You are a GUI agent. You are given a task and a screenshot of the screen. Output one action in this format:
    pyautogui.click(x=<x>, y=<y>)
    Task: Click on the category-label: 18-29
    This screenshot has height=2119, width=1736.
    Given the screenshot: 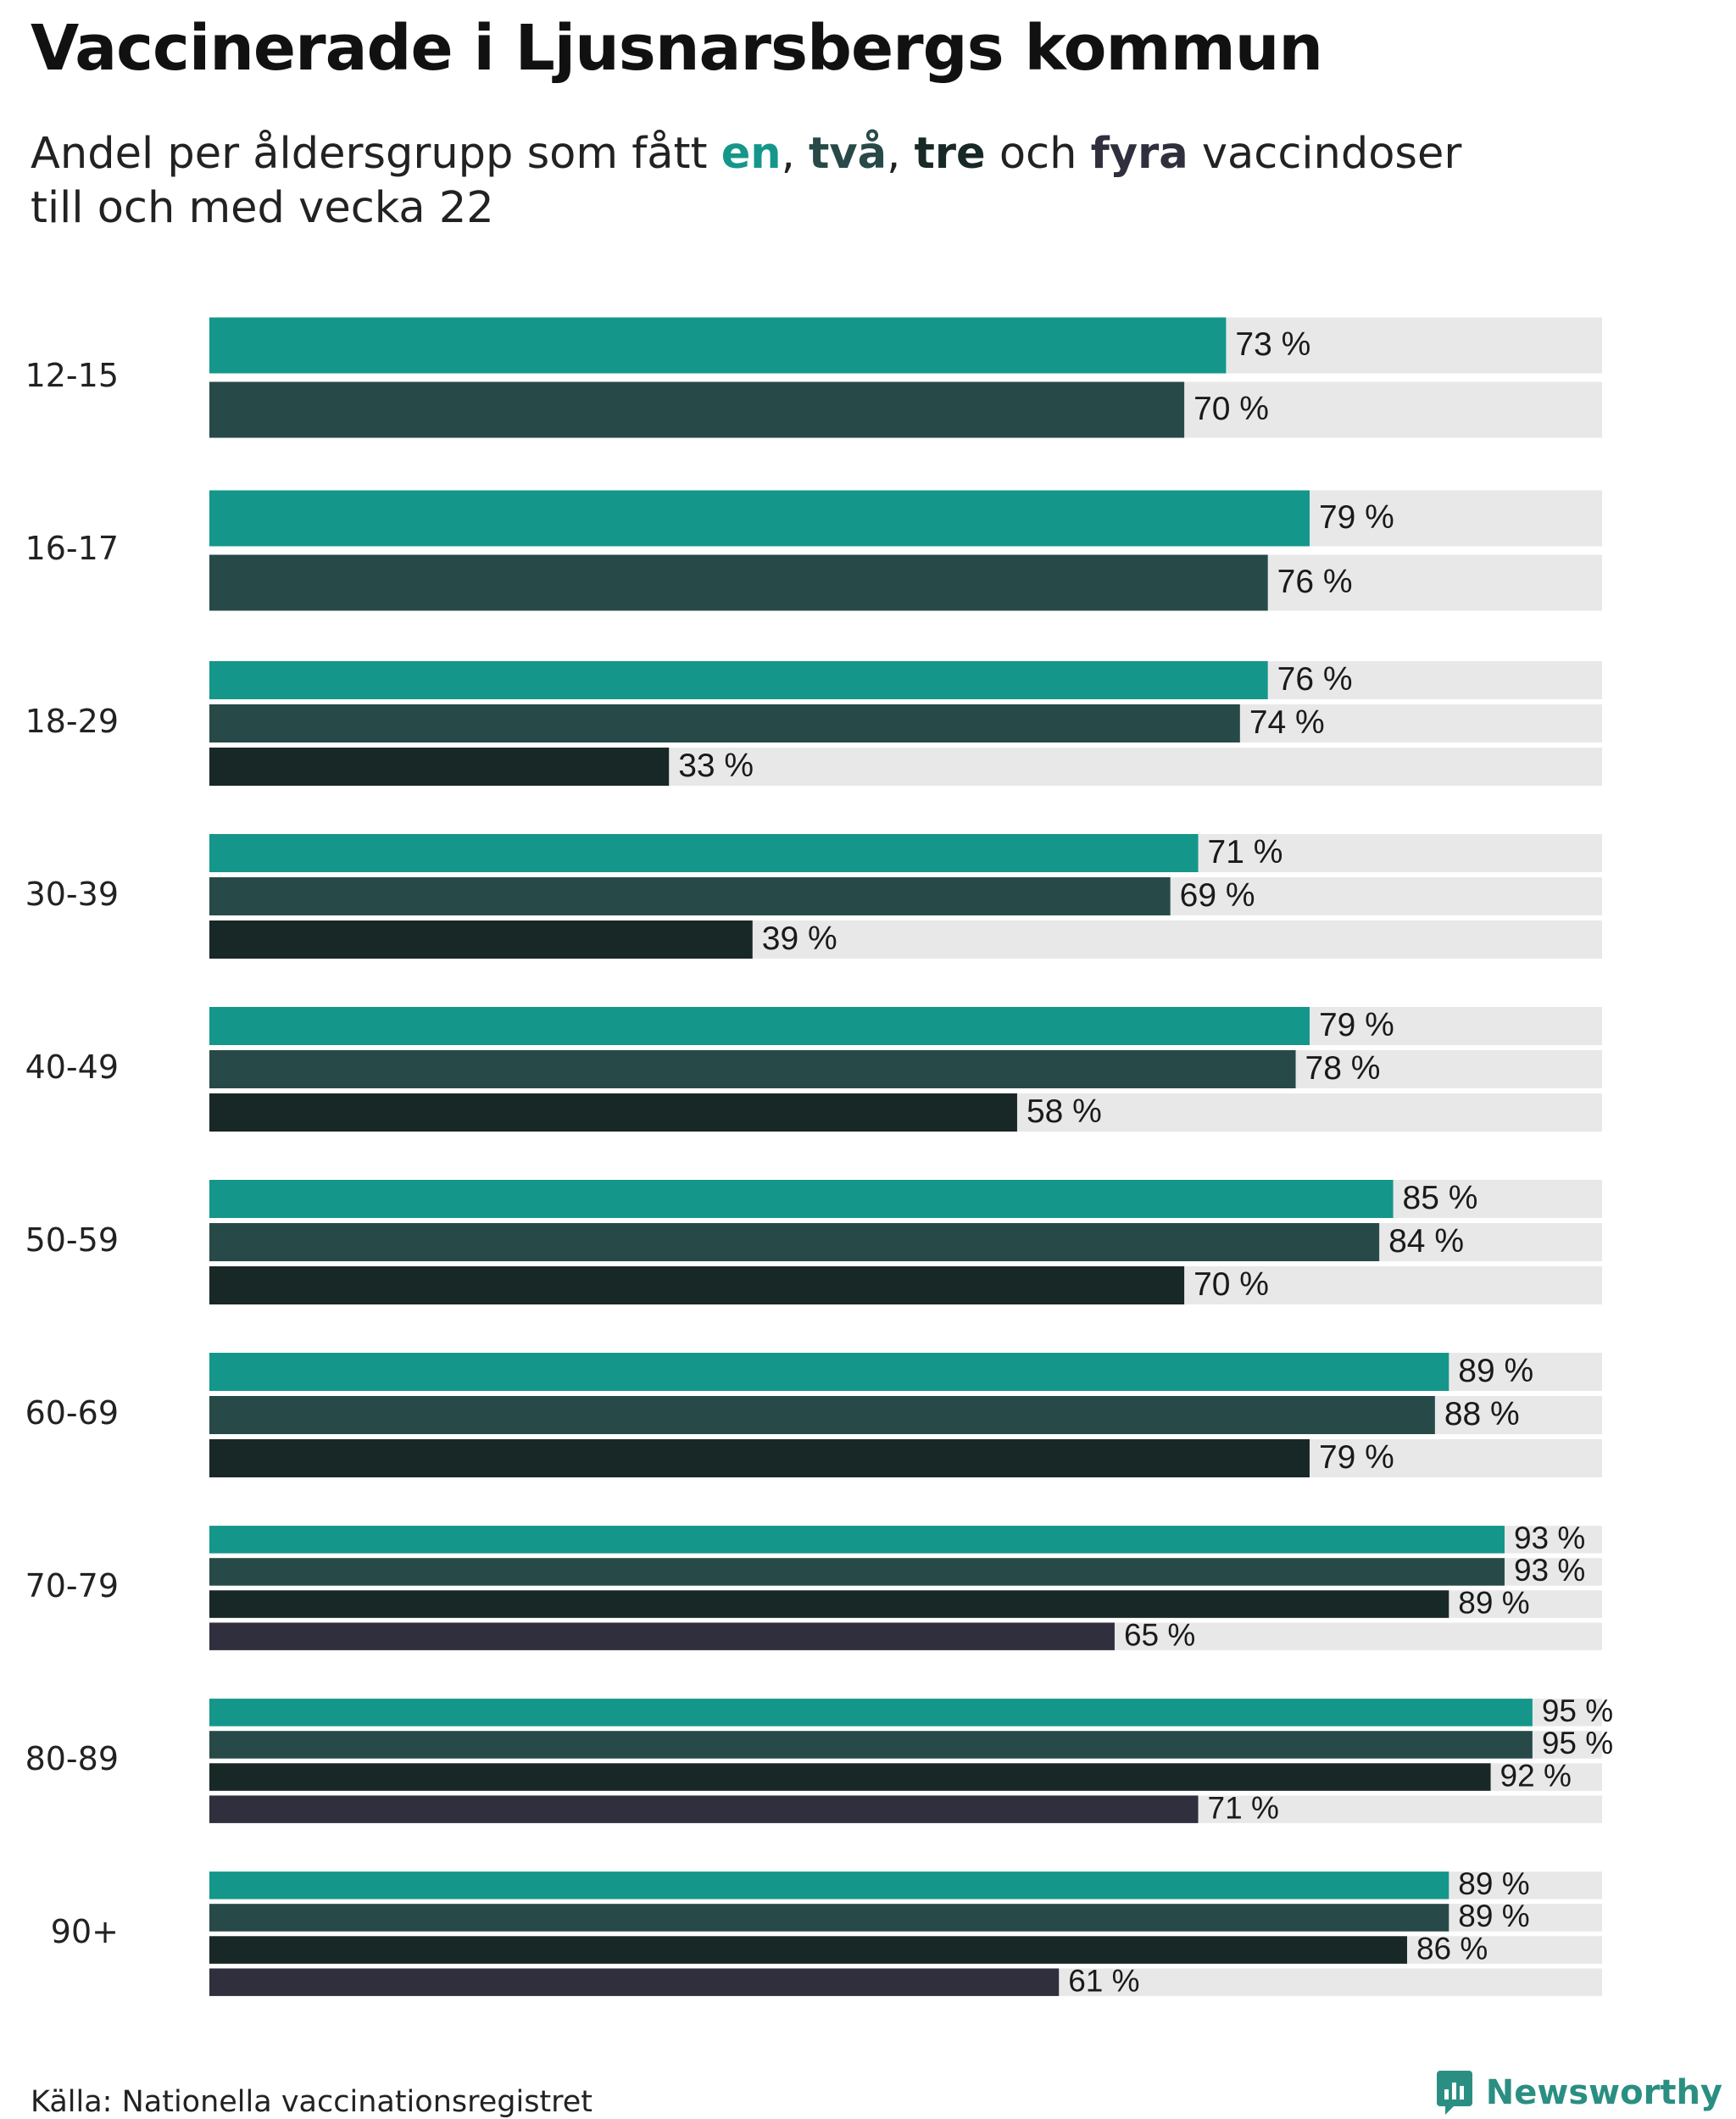 What is the action you would take?
    pyautogui.click(x=72, y=722)
    